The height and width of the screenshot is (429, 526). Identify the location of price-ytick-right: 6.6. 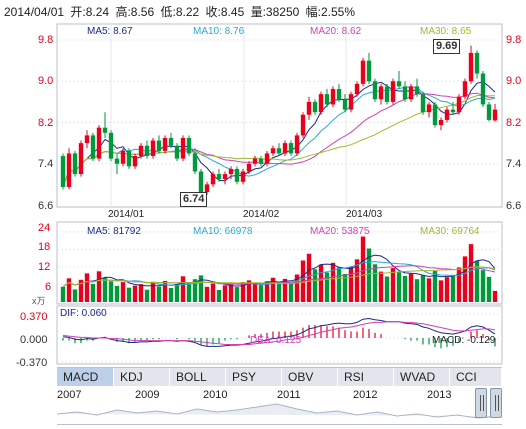
(513, 206).